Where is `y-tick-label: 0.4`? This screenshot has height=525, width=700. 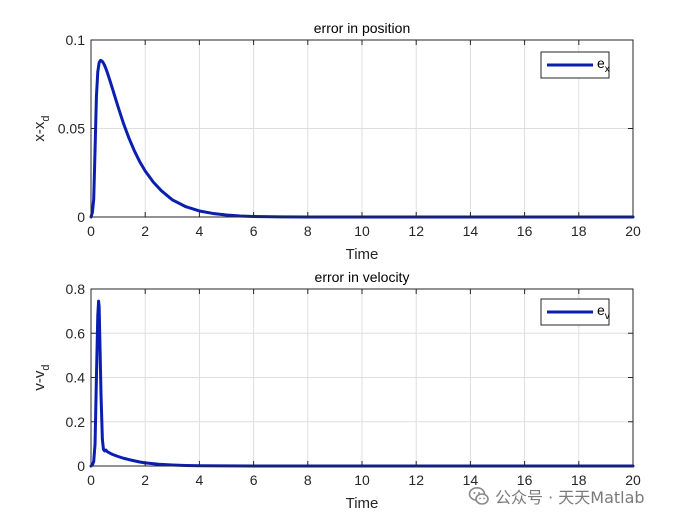
y-tick-label: 0.4 is located at coordinates (76, 378).